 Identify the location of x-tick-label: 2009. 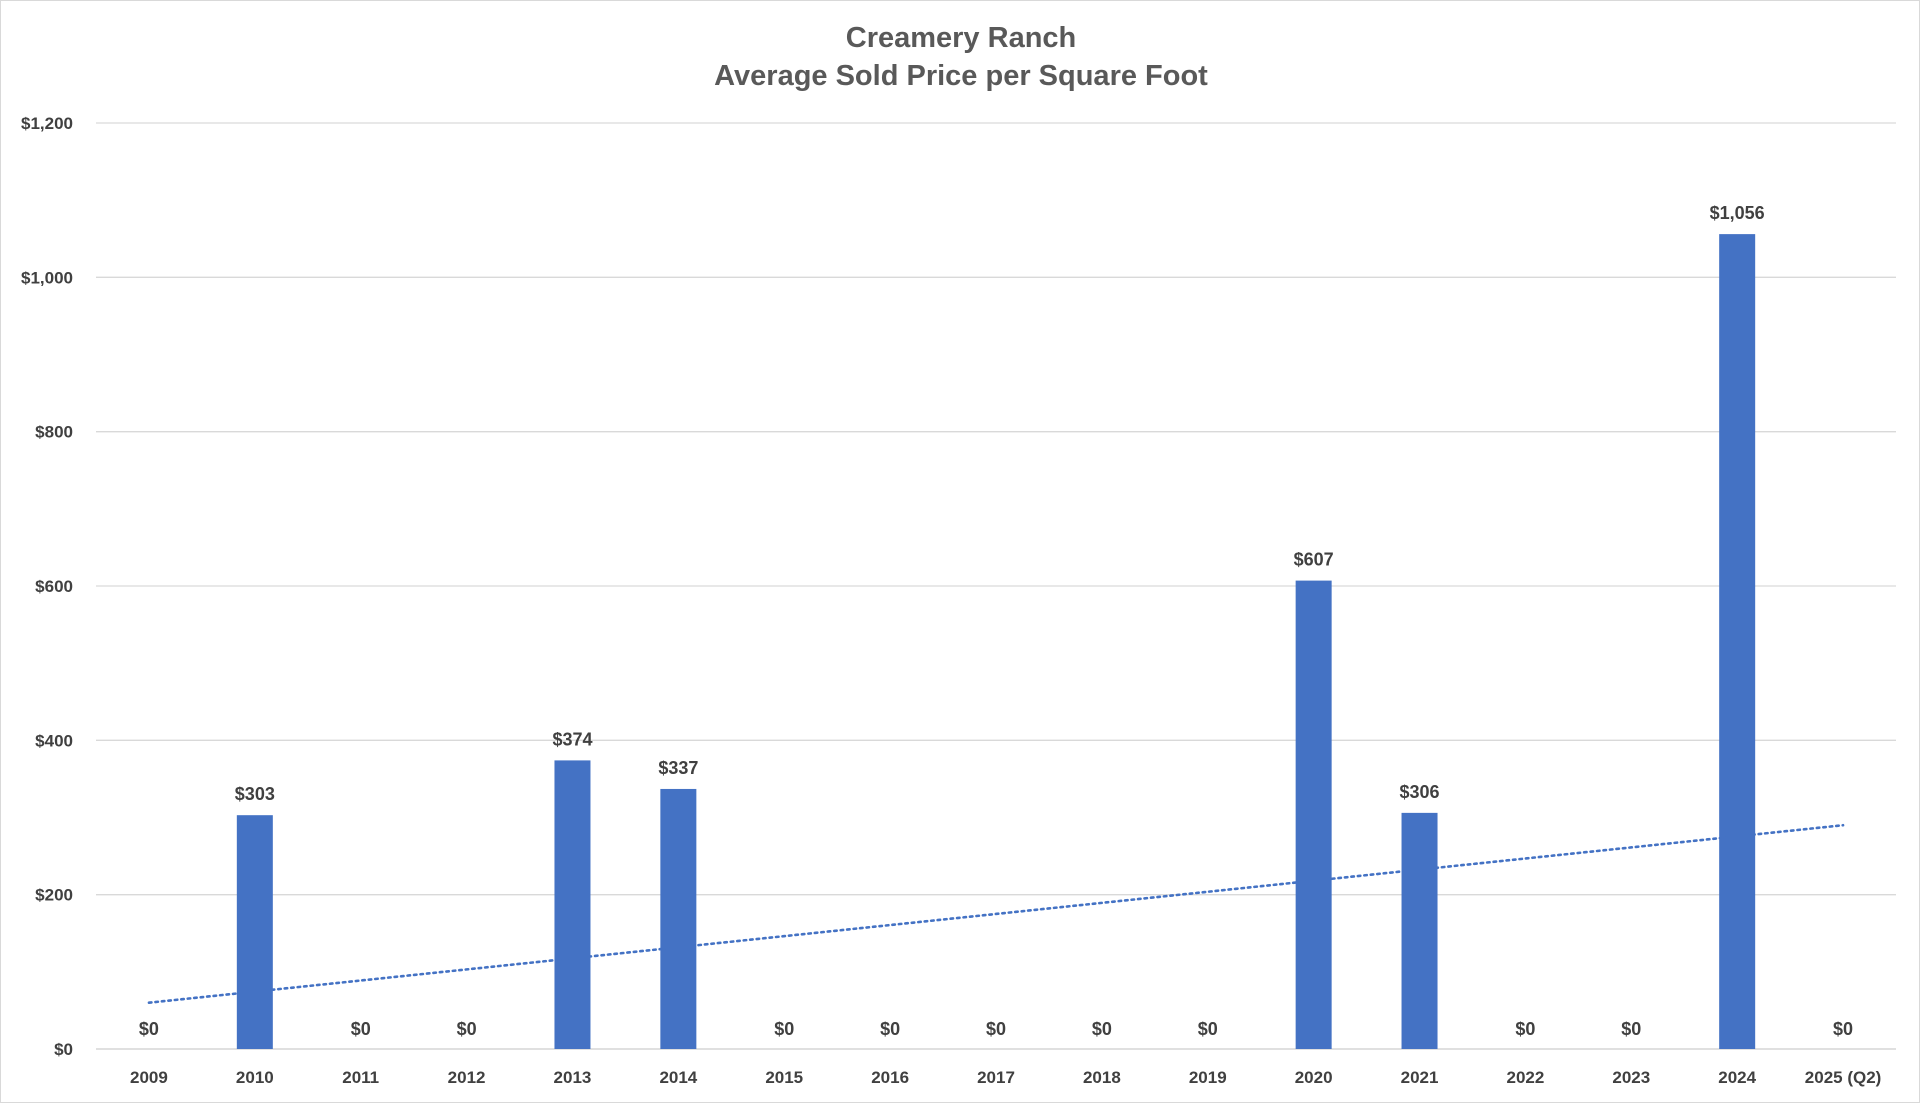
(149, 1077).